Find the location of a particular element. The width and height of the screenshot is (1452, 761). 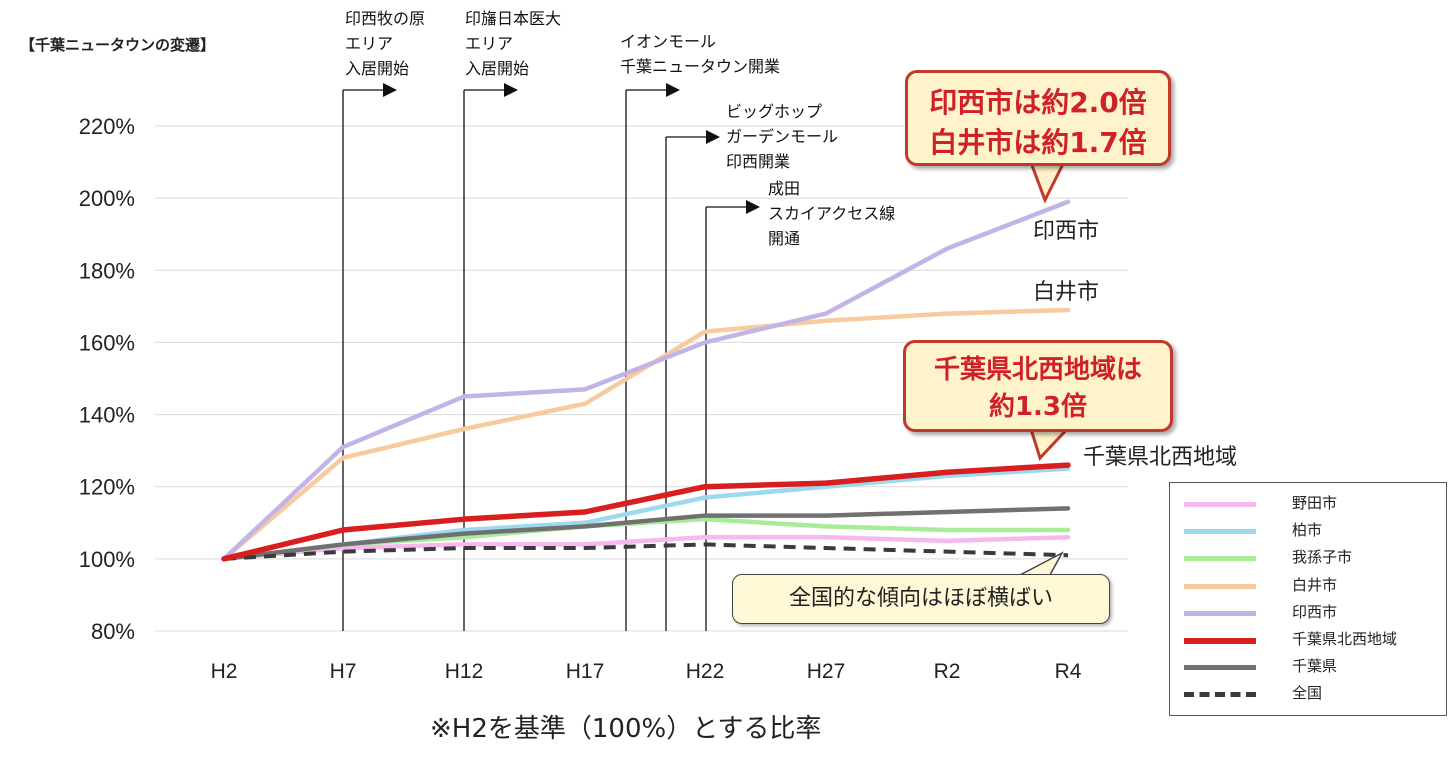

series-end-label: 白井市 is located at coordinates (1066, 292).